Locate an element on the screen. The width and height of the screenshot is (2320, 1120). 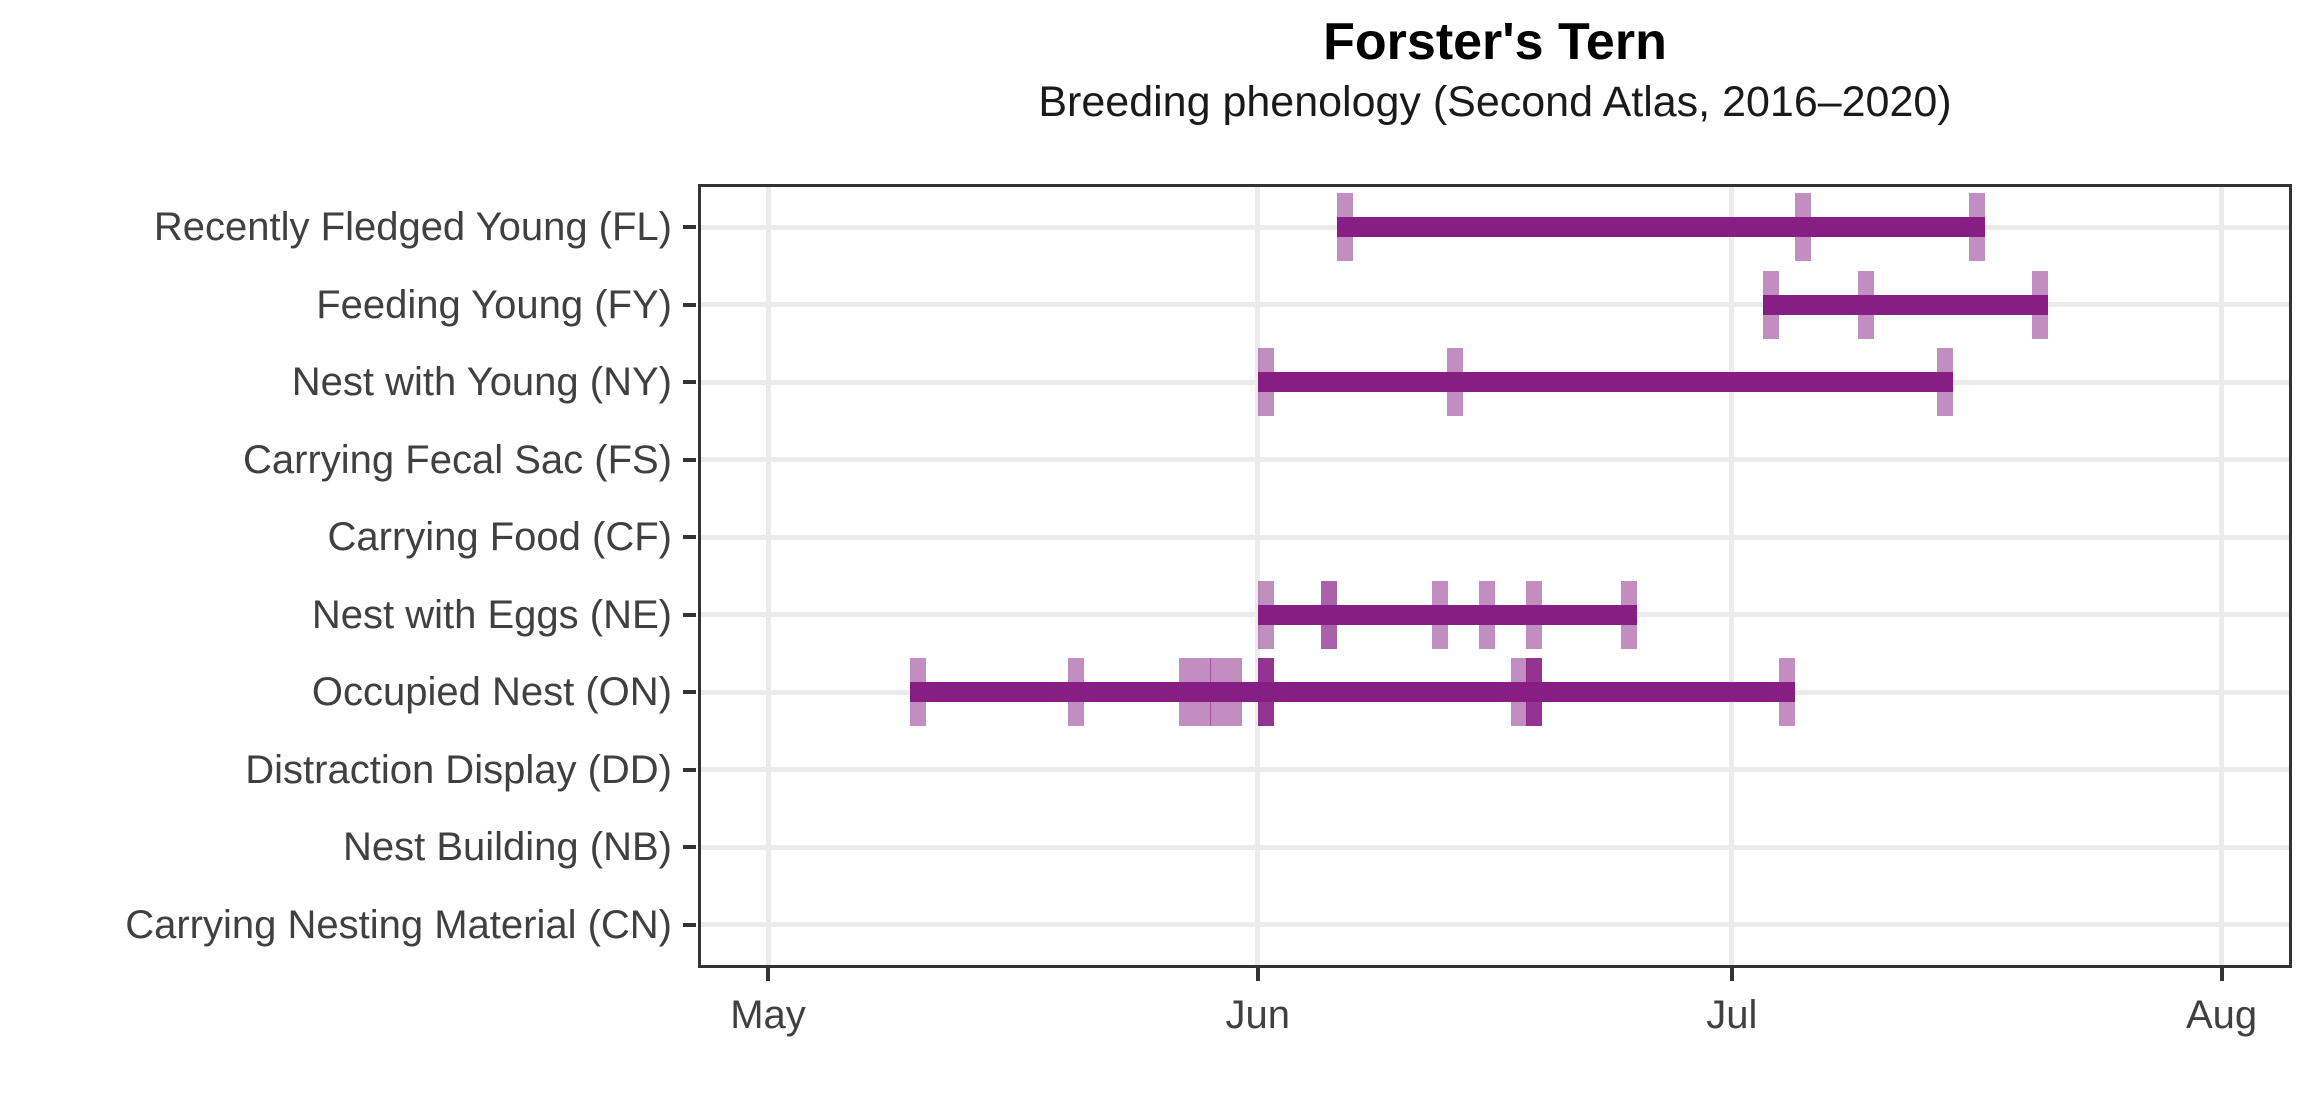
y-axis-label: Carrying Fecal Sac (FS) is located at coordinates (457, 459).